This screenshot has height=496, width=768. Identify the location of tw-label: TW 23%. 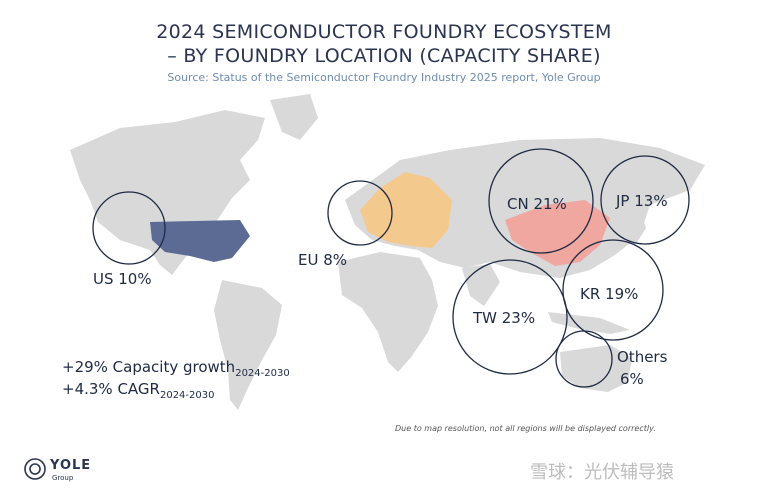
(504, 318).